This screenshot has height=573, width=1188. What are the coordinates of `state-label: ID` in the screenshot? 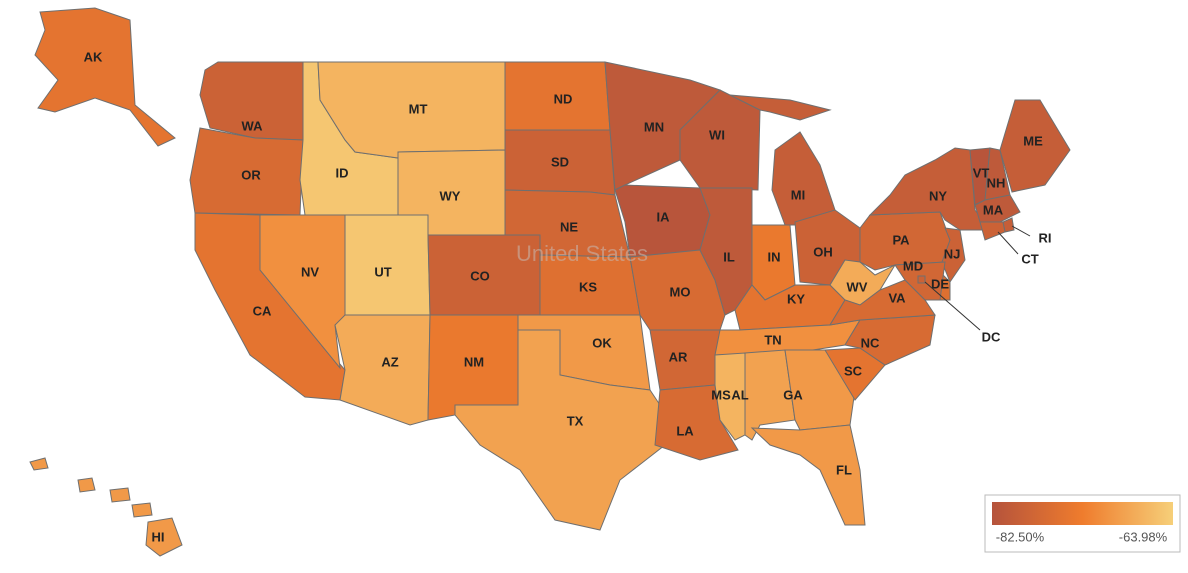 It's located at (342, 172).